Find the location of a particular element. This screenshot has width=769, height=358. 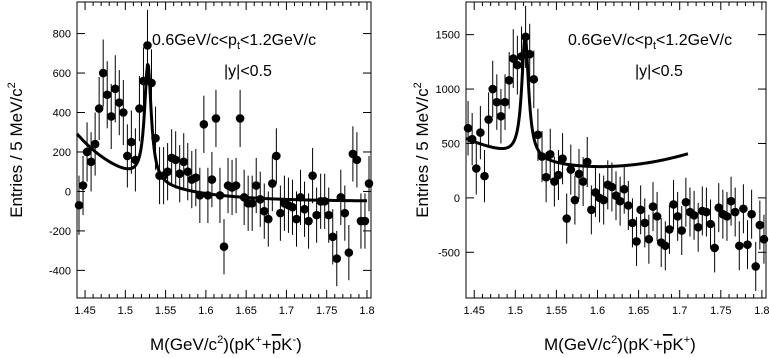

y-tick-label: -400 is located at coordinates (60, 271).